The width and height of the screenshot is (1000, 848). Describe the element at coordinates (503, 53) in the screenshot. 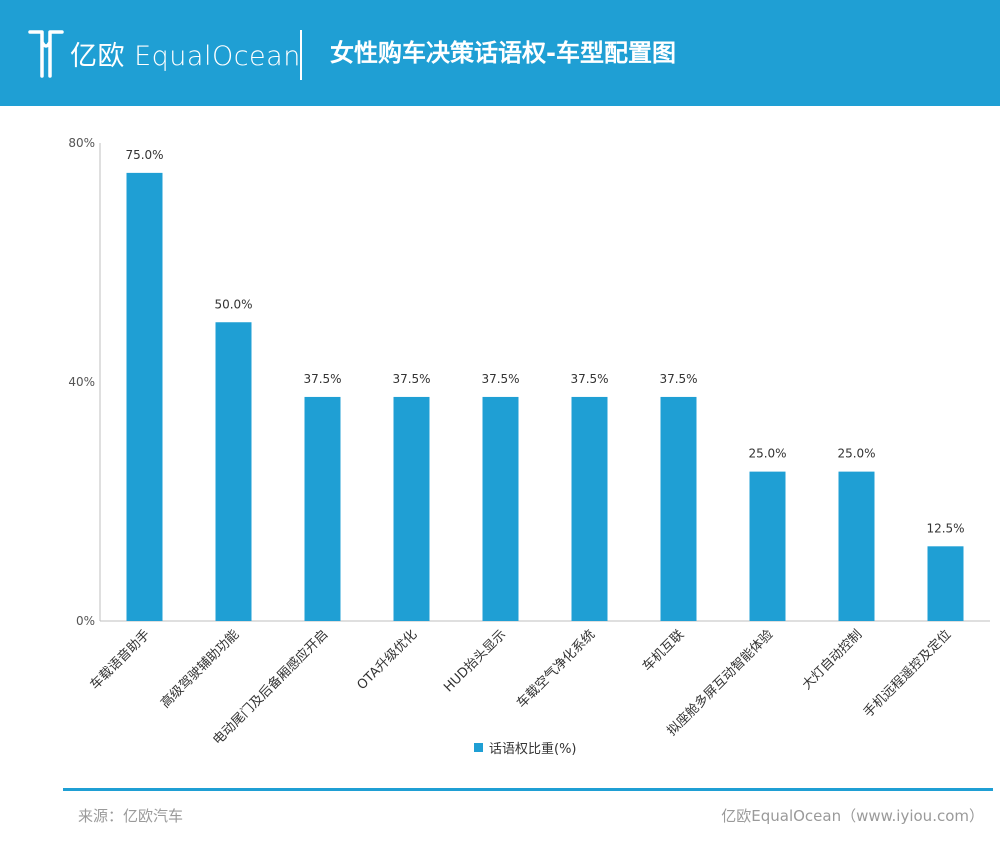

I see `page-title: 女性购车决策话语权-车型配置图` at that location.